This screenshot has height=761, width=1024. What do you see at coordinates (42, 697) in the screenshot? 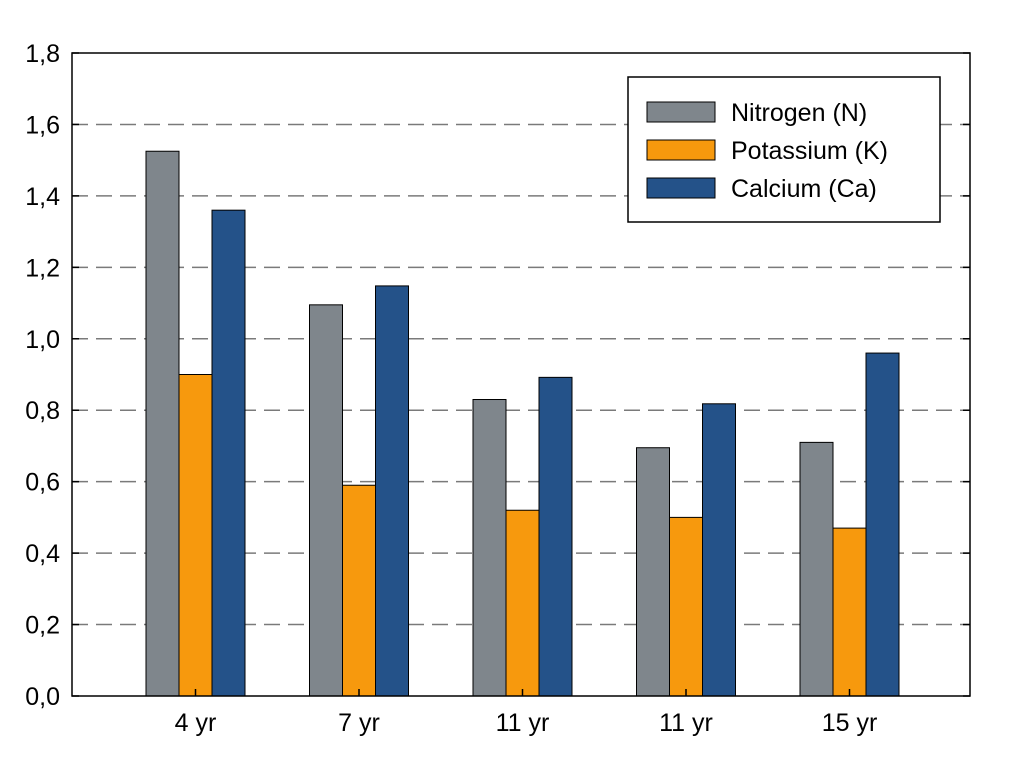
I see `y-tick-label: 0,0` at bounding box center [42, 697].